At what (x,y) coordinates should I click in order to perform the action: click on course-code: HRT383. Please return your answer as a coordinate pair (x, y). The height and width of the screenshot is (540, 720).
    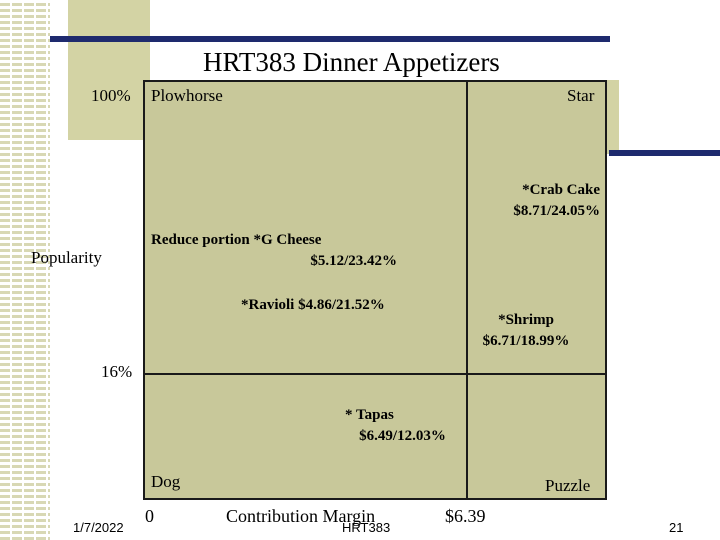
    Looking at the image, I should click on (366, 527).